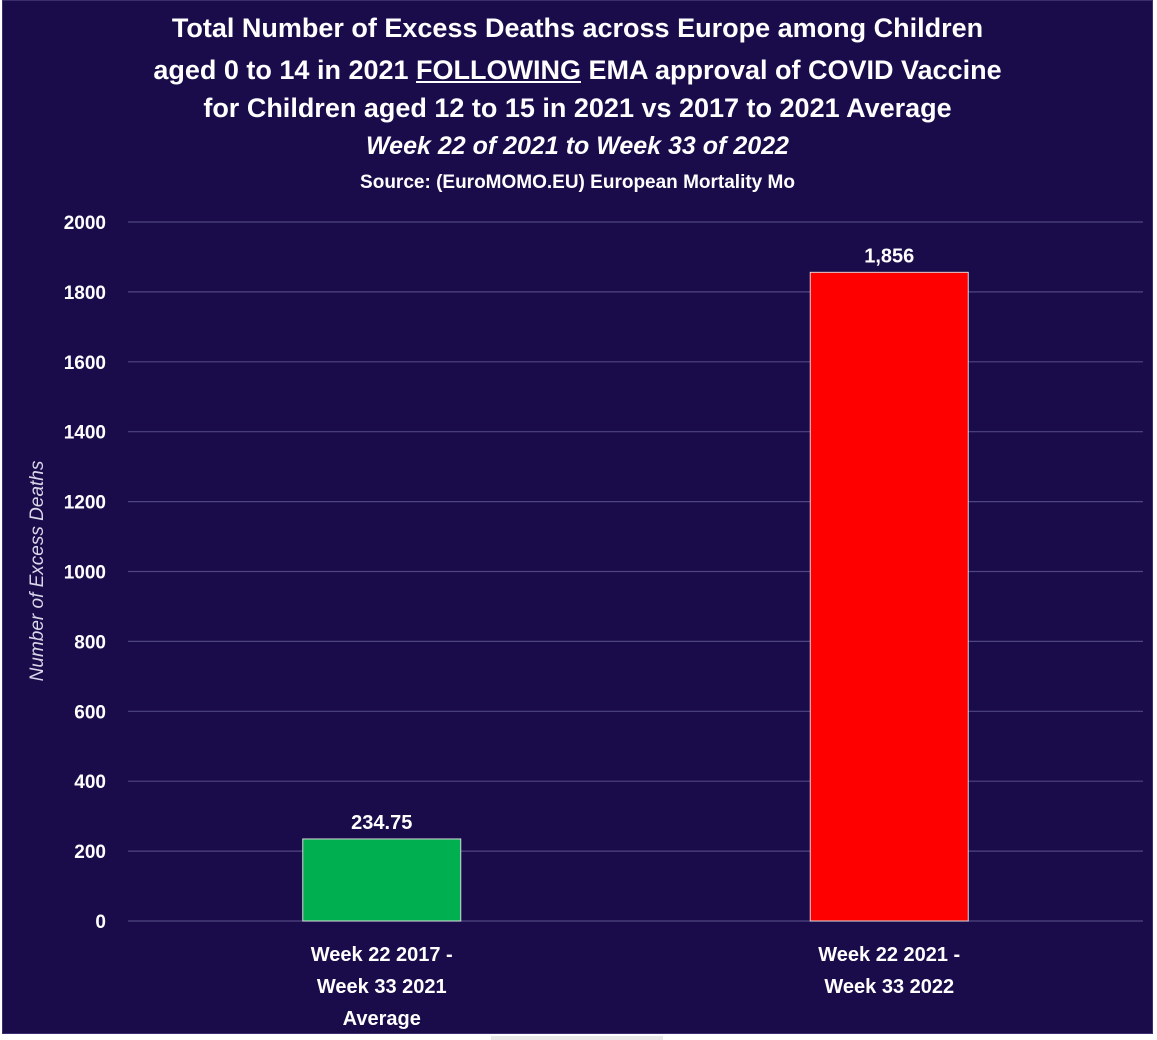  What do you see at coordinates (889, 987) in the screenshot?
I see `x-category-label-line: Week 33 2022` at bounding box center [889, 987].